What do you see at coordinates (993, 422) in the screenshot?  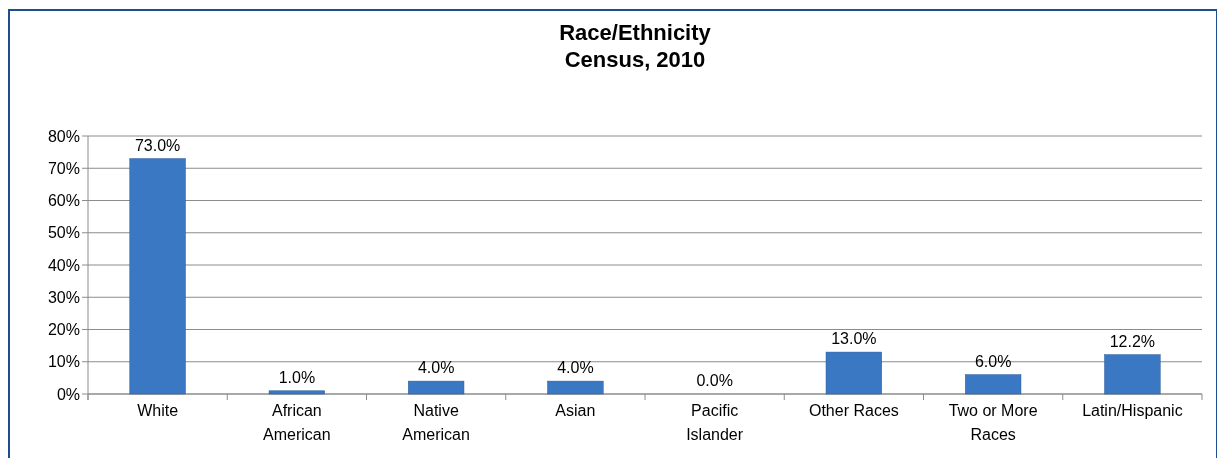 I see `x-tick-label: Two or More Races` at bounding box center [993, 422].